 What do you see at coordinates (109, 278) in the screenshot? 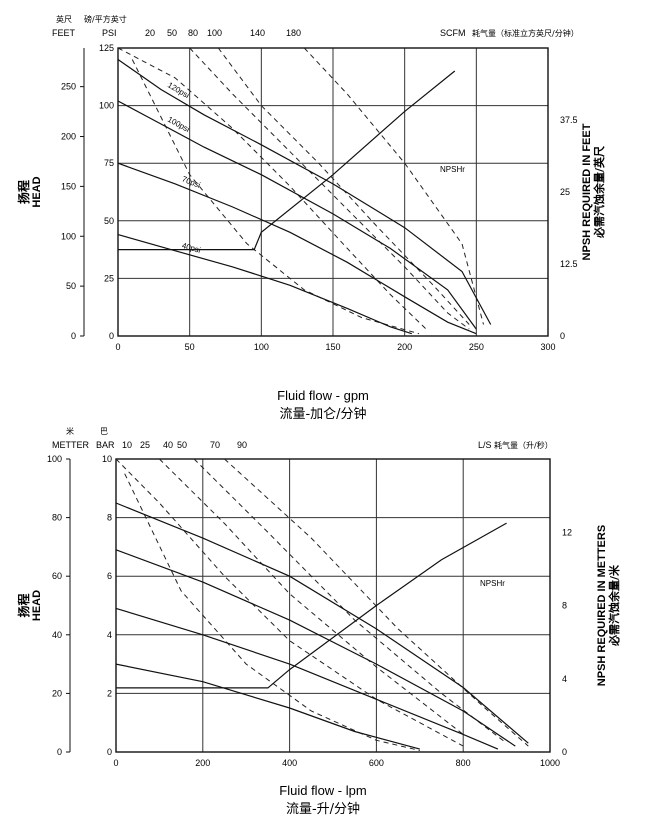
I see `chart1-head-tick-label: 25` at bounding box center [109, 278].